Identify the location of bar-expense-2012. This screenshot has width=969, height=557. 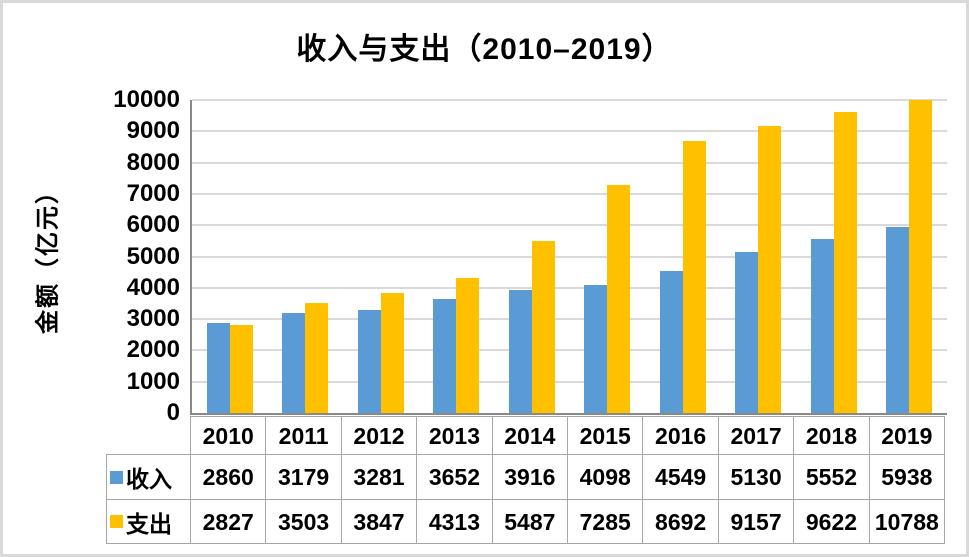
(392, 353).